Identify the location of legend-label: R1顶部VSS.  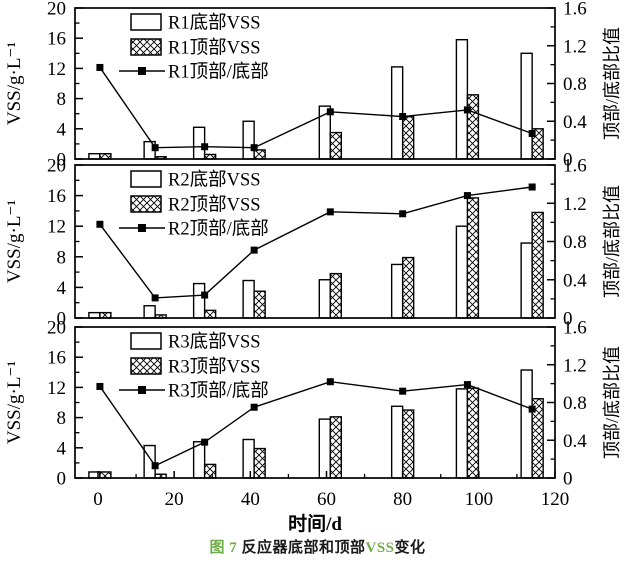
(214, 48).